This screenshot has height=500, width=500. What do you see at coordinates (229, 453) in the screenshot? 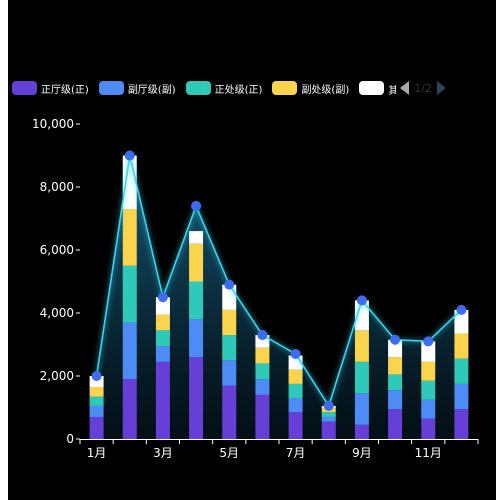
I see `x-tick-label: 5月` at bounding box center [229, 453].